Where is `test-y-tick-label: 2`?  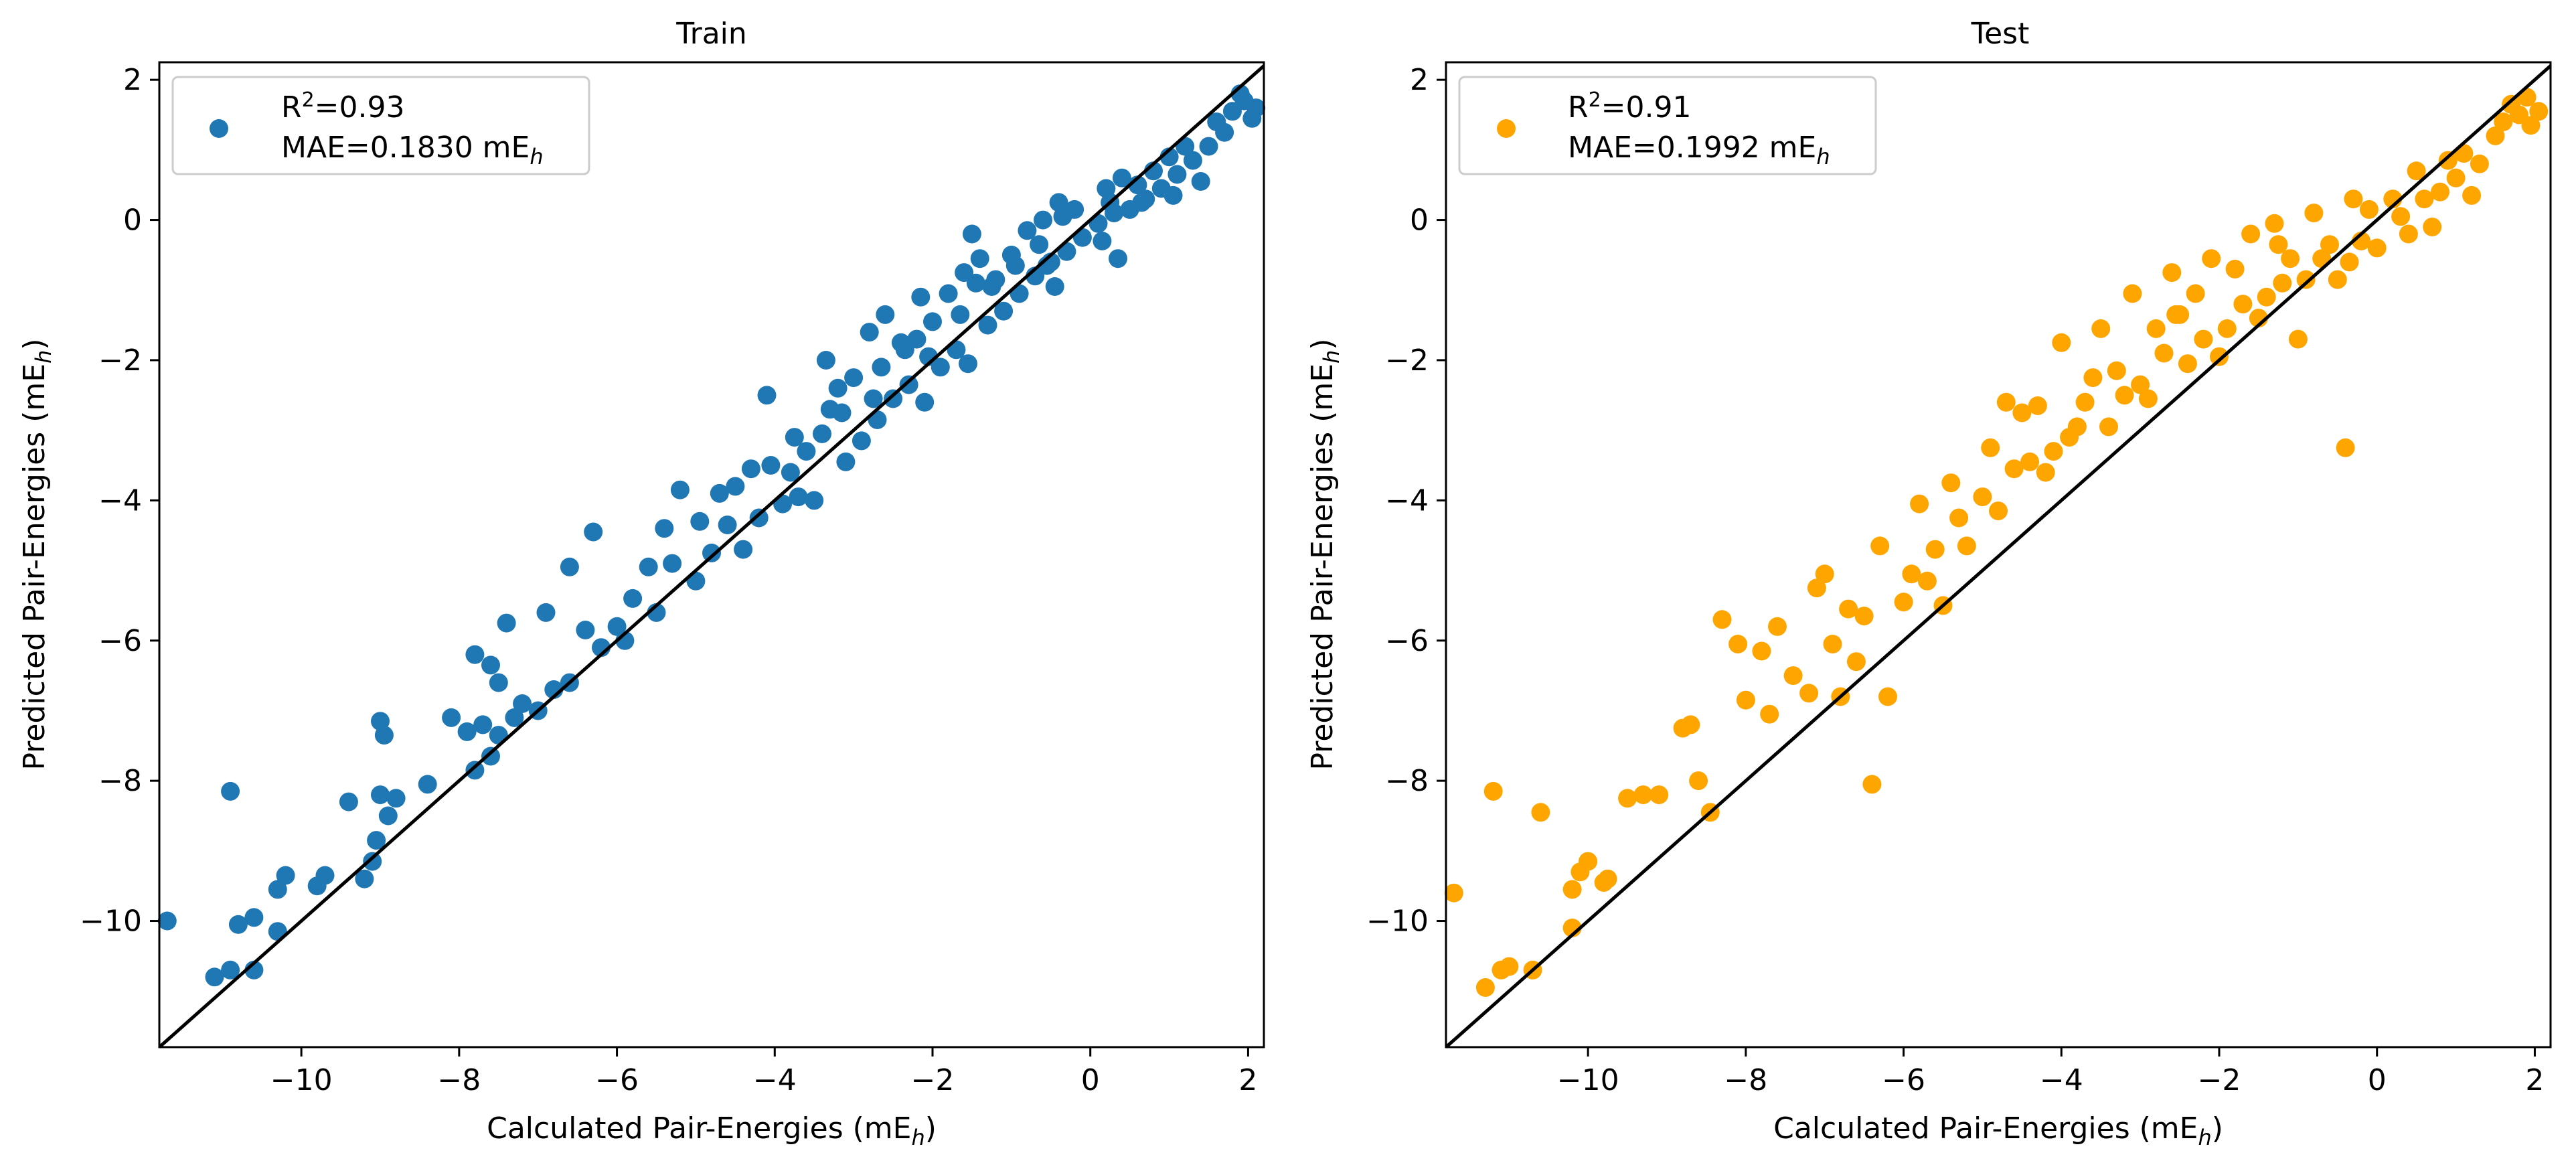
test-y-tick-label: 2 is located at coordinates (1419, 80).